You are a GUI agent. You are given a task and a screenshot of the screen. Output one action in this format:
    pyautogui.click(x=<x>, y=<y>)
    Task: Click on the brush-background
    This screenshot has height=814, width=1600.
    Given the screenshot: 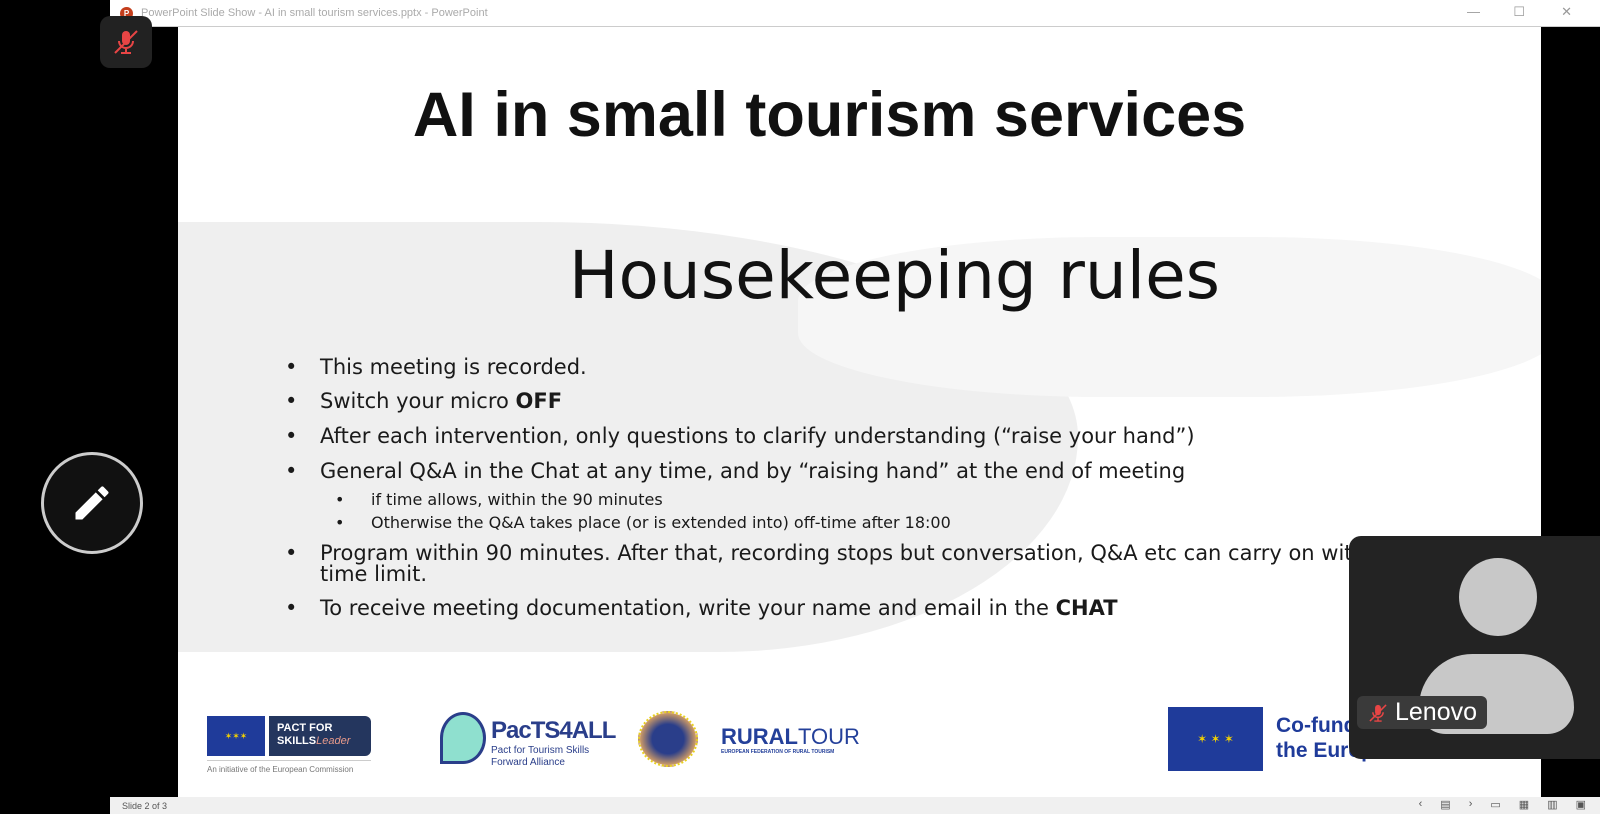 What is the action you would take?
    pyautogui.click(x=1169, y=317)
    